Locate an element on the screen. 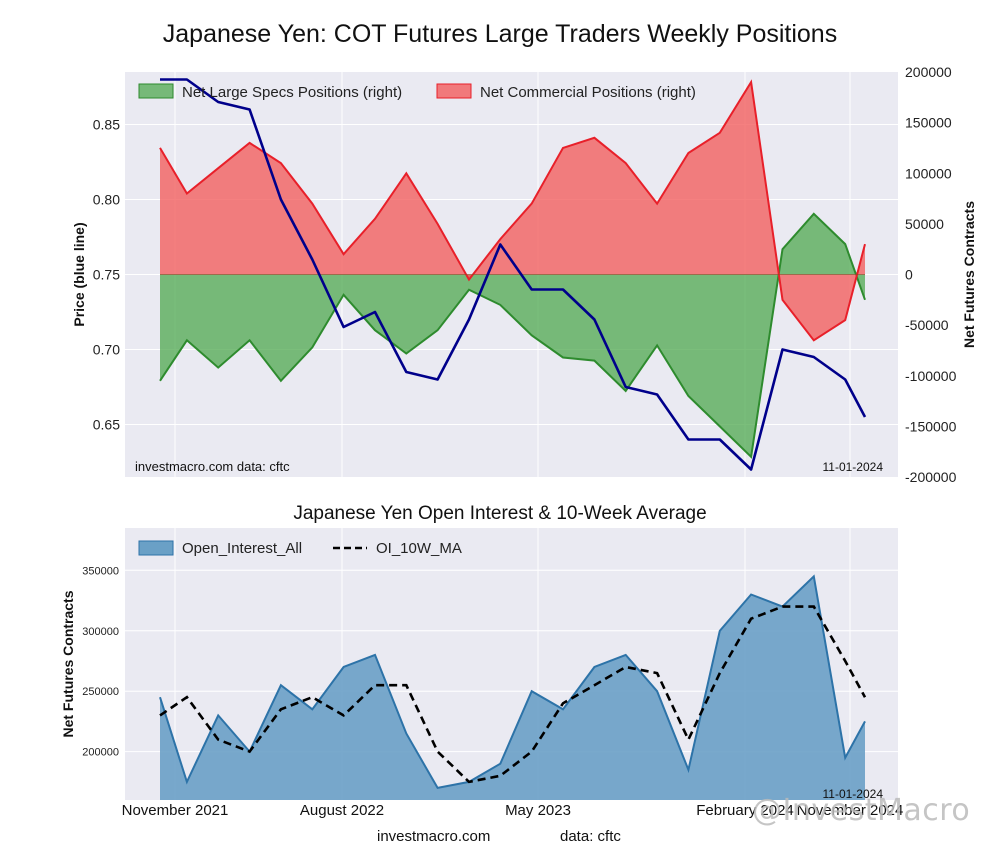 This screenshot has height=860, width=1000. bottom-y-axis-label: Net Futures Contracts is located at coordinates (68, 663).